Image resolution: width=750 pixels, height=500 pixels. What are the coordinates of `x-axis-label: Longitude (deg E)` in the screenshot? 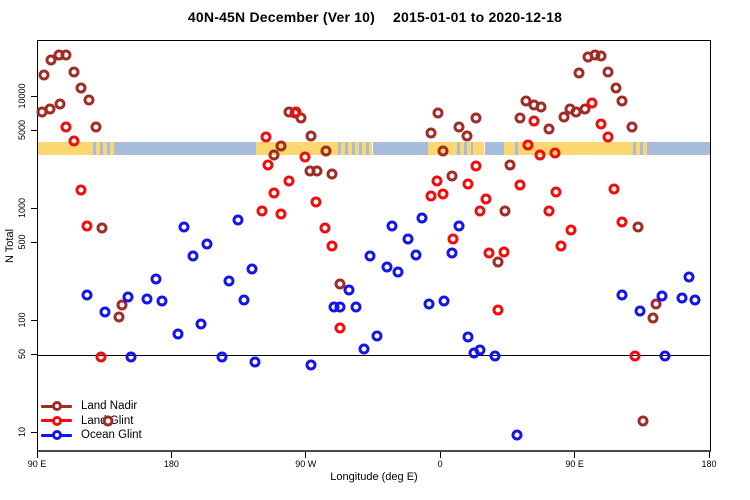 It's located at (374, 477).